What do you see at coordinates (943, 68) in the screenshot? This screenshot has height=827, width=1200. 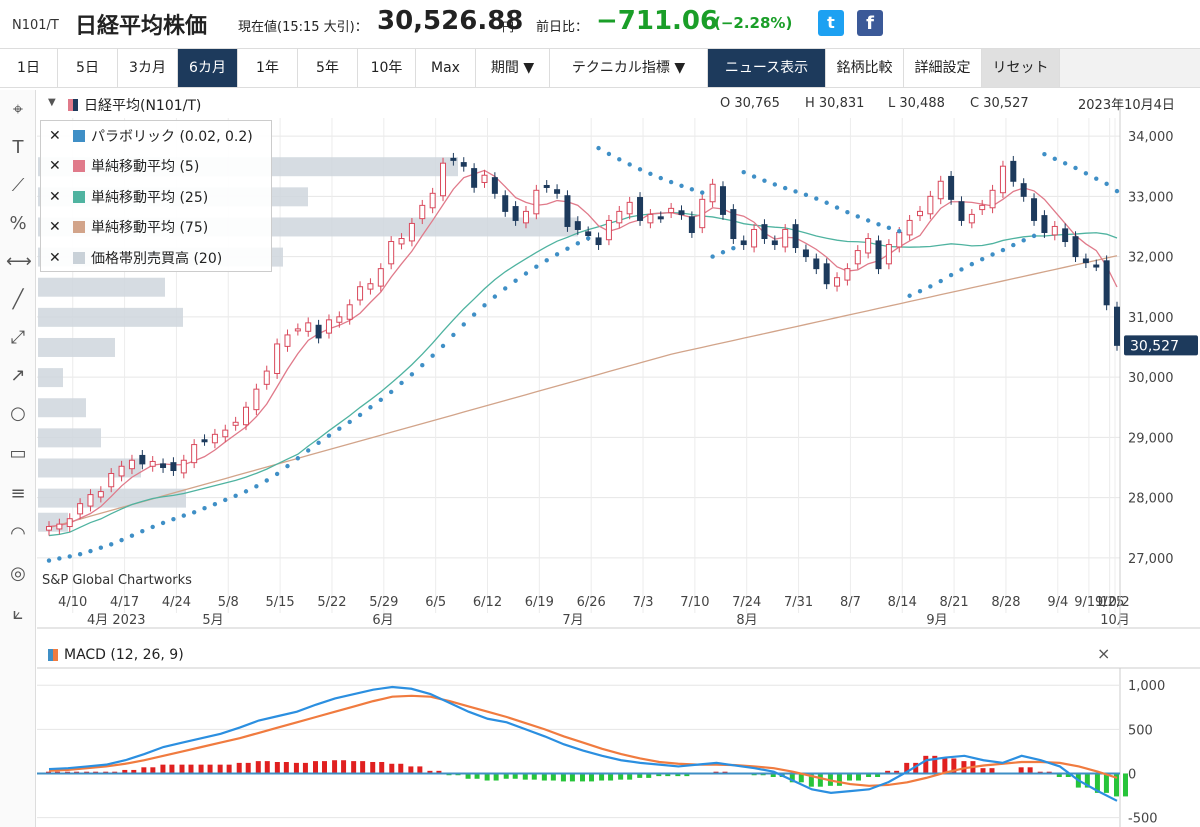 I see `settings-button: 詳細設定` at bounding box center [943, 68].